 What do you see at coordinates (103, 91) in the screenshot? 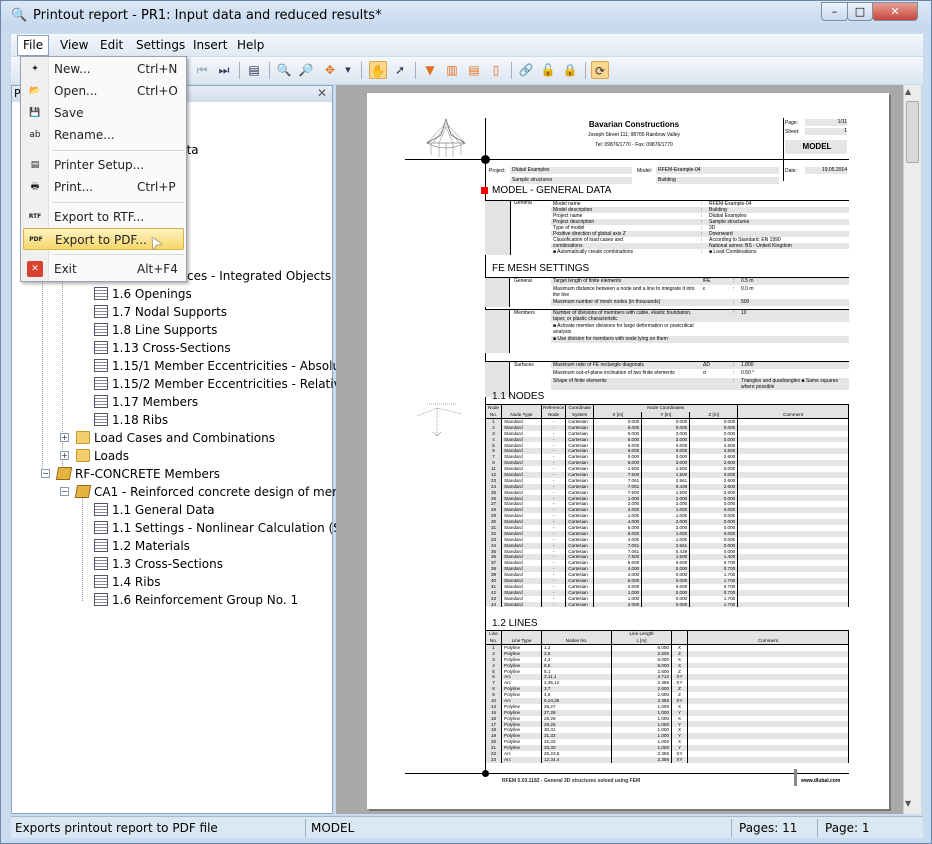
I see `menu-item-open: 📂 Open... Ctrl+O` at bounding box center [103, 91].